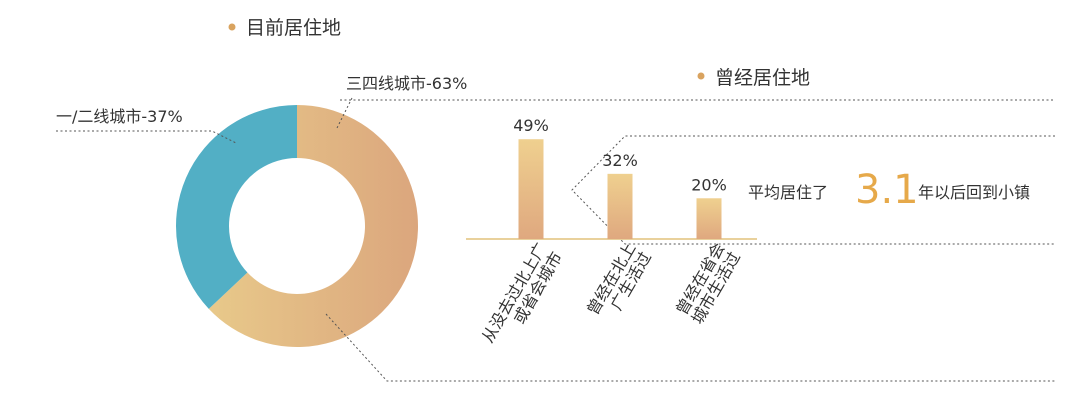 Image resolution: width=1080 pixels, height=404 pixels. I want to click on current-title: 目前居住地, so click(293, 28).